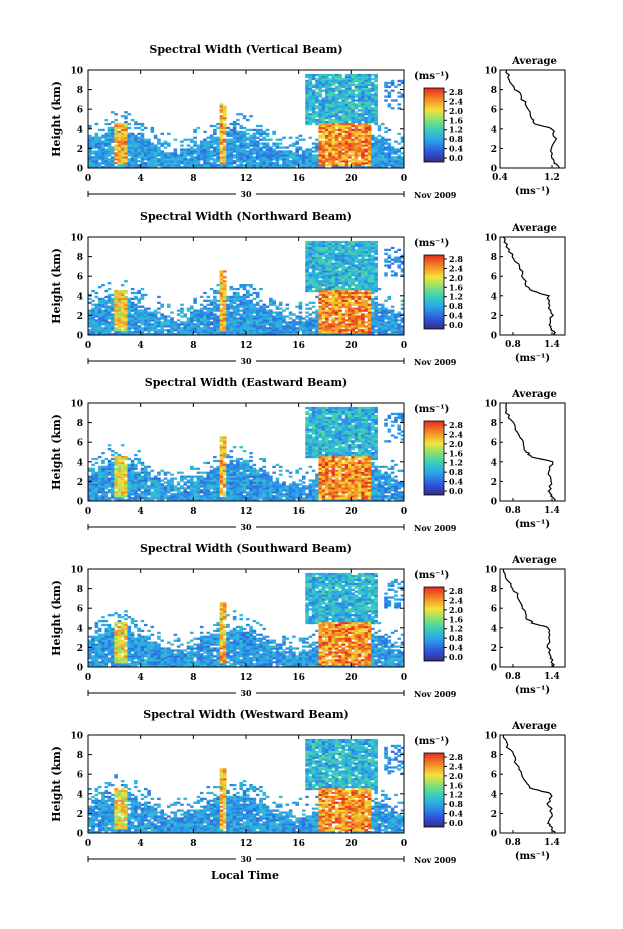  What do you see at coordinates (456, 297) in the screenshot?
I see `colorbar-tick-label: 1.2` at bounding box center [456, 297].